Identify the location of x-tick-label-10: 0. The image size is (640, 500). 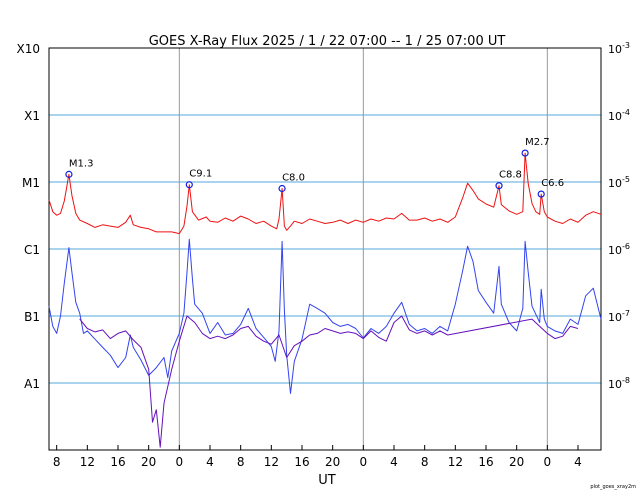
(364, 462).